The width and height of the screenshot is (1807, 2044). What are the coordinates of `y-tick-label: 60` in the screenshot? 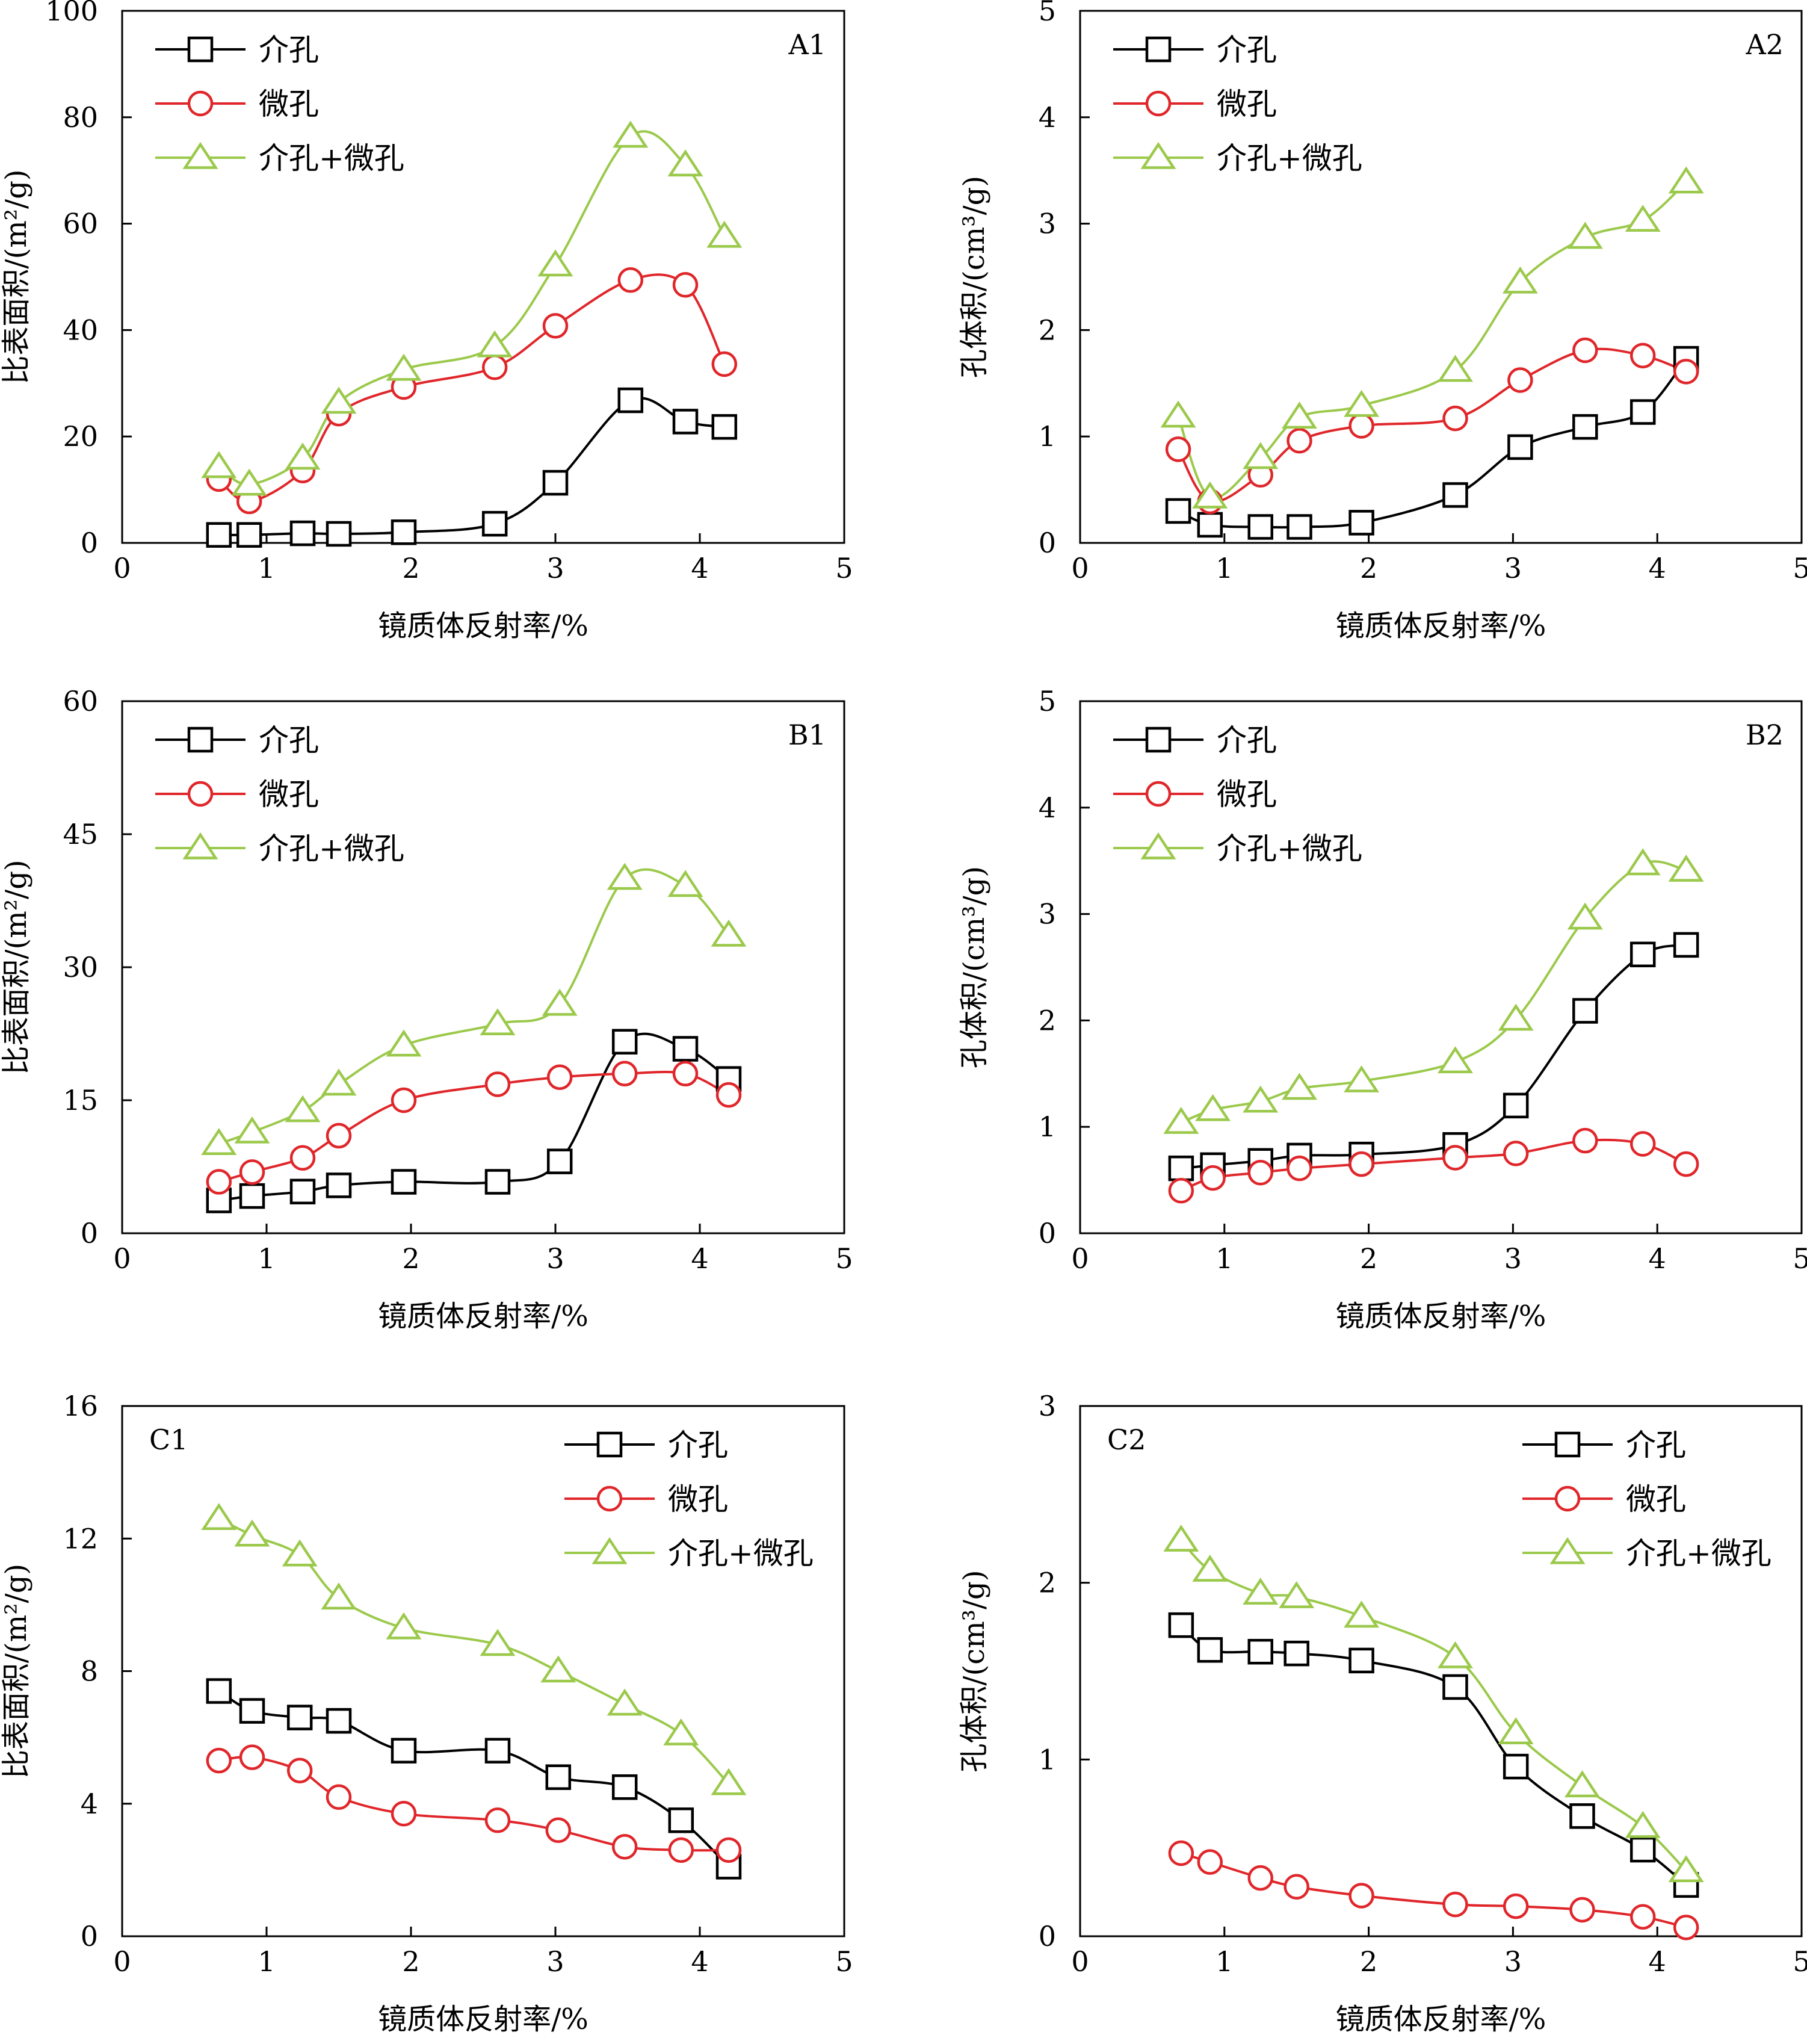 It's located at (81, 224).